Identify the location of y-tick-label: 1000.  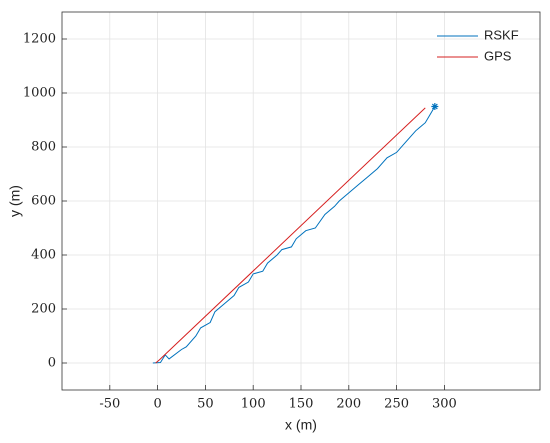
(39, 93).